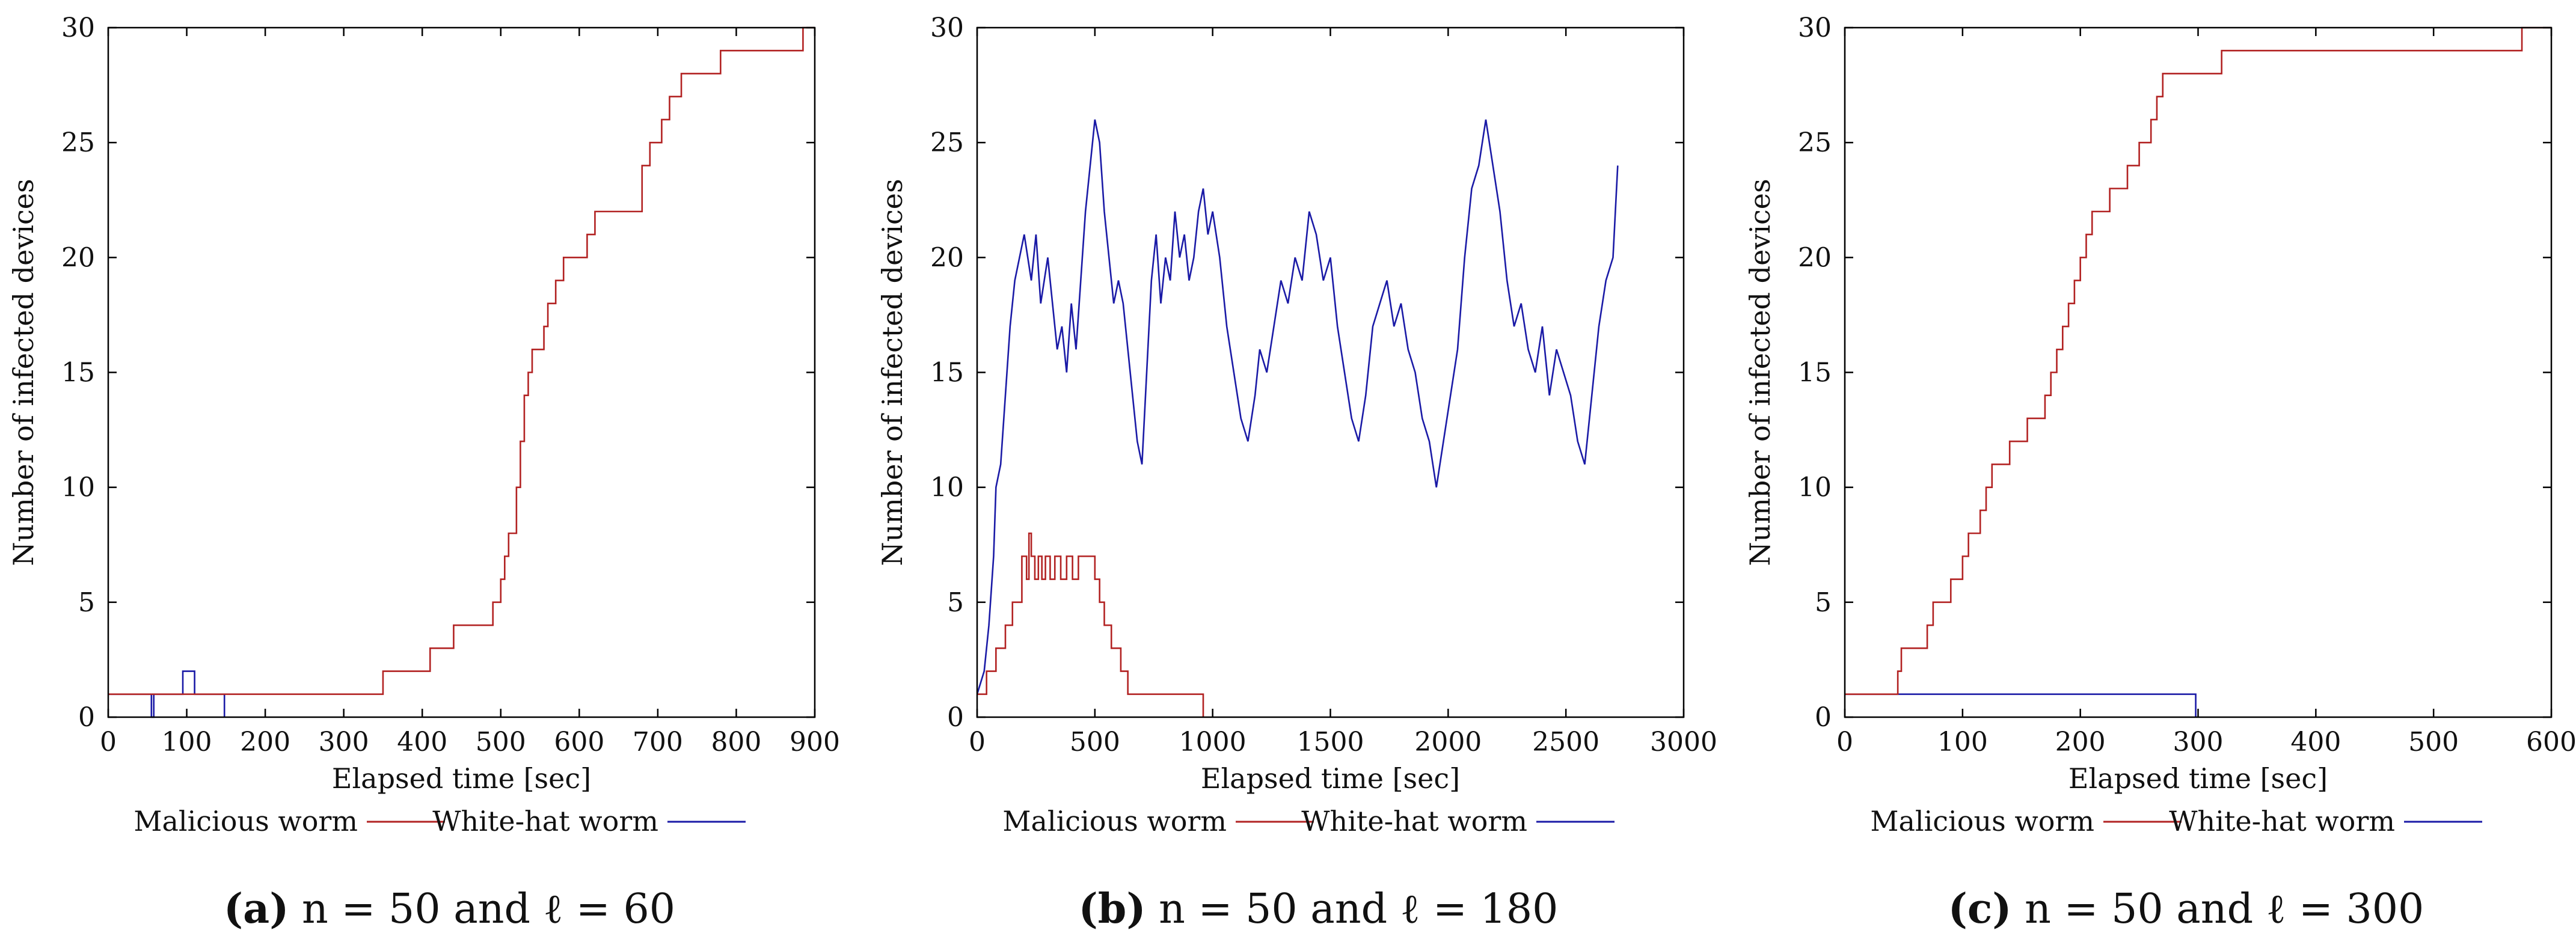  What do you see at coordinates (2021, 705) in the screenshot?
I see `white-hat-worm-line` at bounding box center [2021, 705].